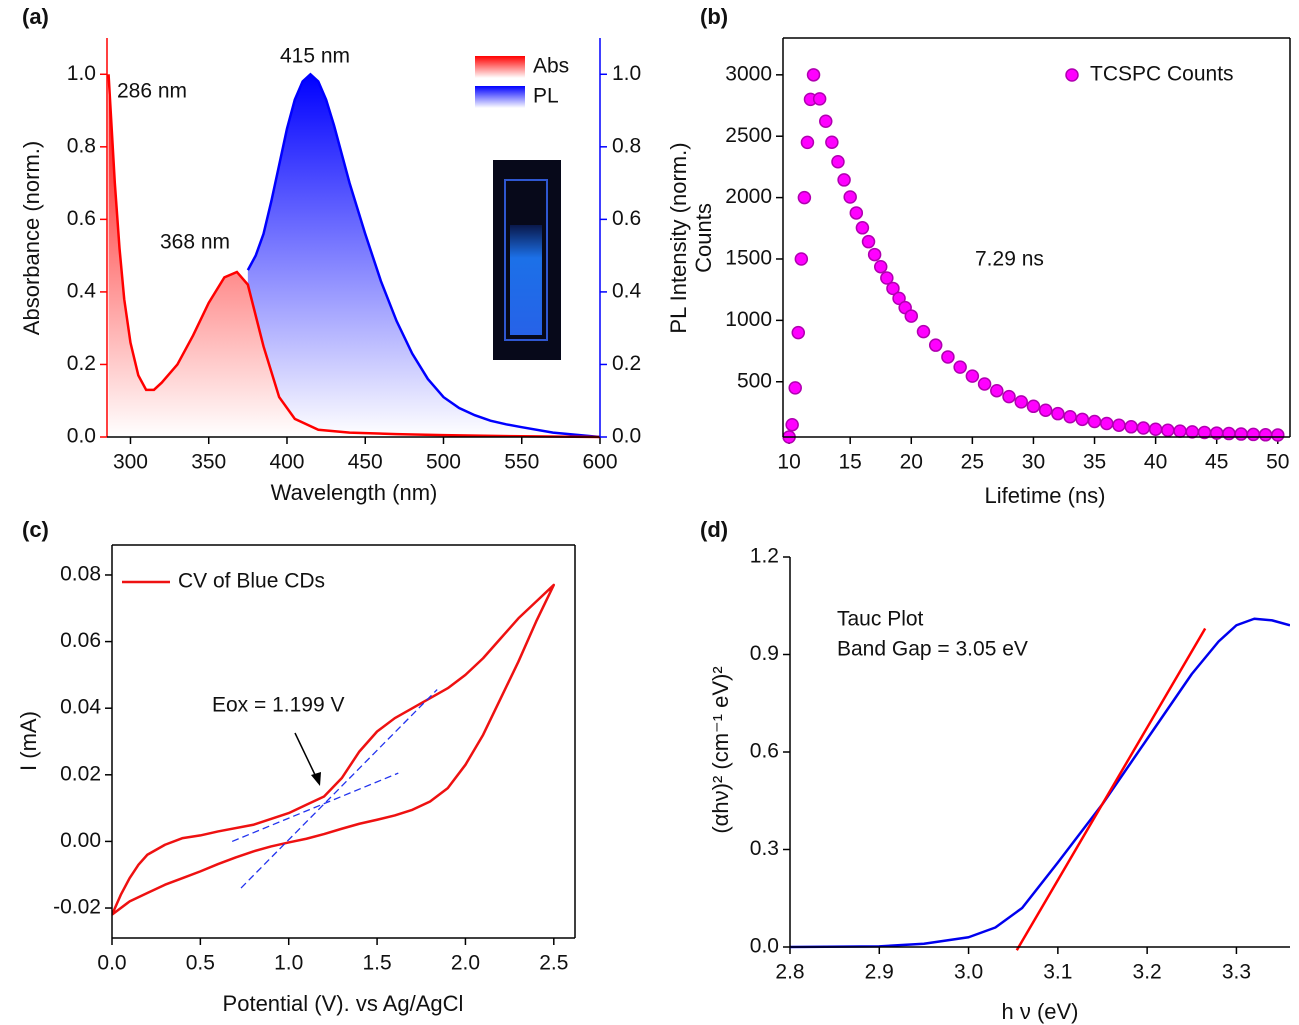  What do you see at coordinates (553, 963) in the screenshot?
I see `x-tick-label: 2.5` at bounding box center [553, 963].